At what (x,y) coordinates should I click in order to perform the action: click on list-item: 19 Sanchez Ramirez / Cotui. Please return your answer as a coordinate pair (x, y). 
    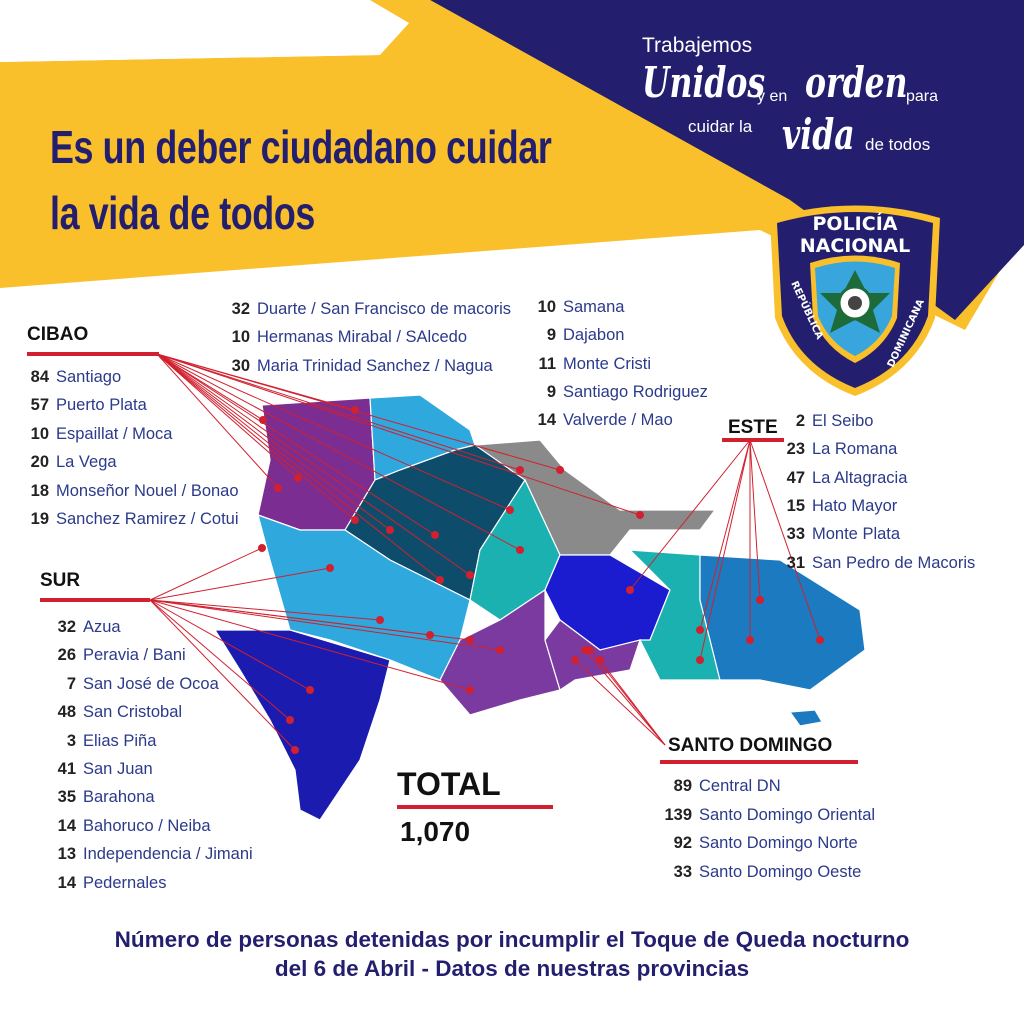
    Looking at the image, I should click on (133, 519).